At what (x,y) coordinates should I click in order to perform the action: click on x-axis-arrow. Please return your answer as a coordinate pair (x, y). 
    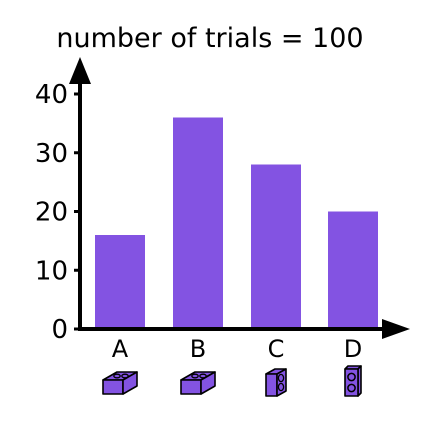
    Looking at the image, I should click on (396, 329).